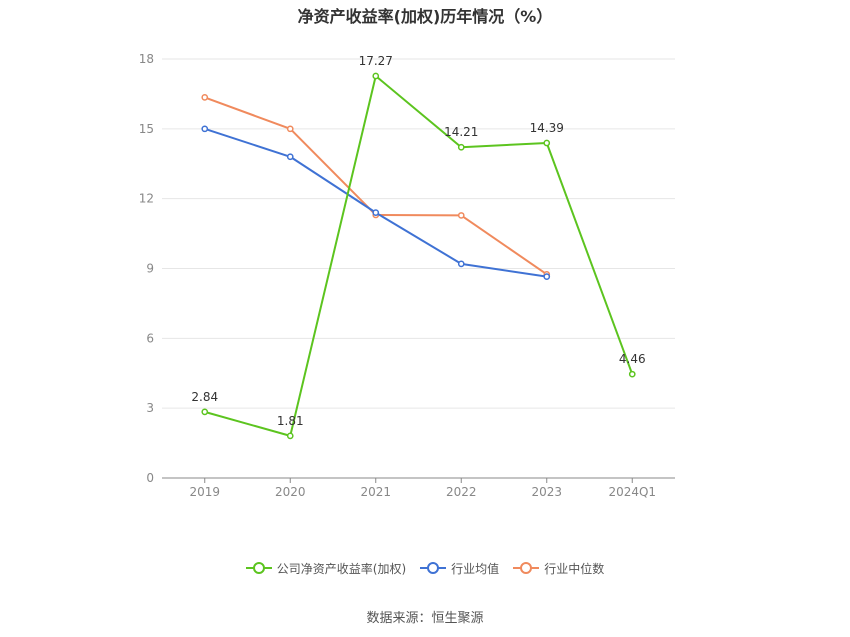  What do you see at coordinates (546, 492) in the screenshot?
I see `x-tick-label: 2023` at bounding box center [546, 492].